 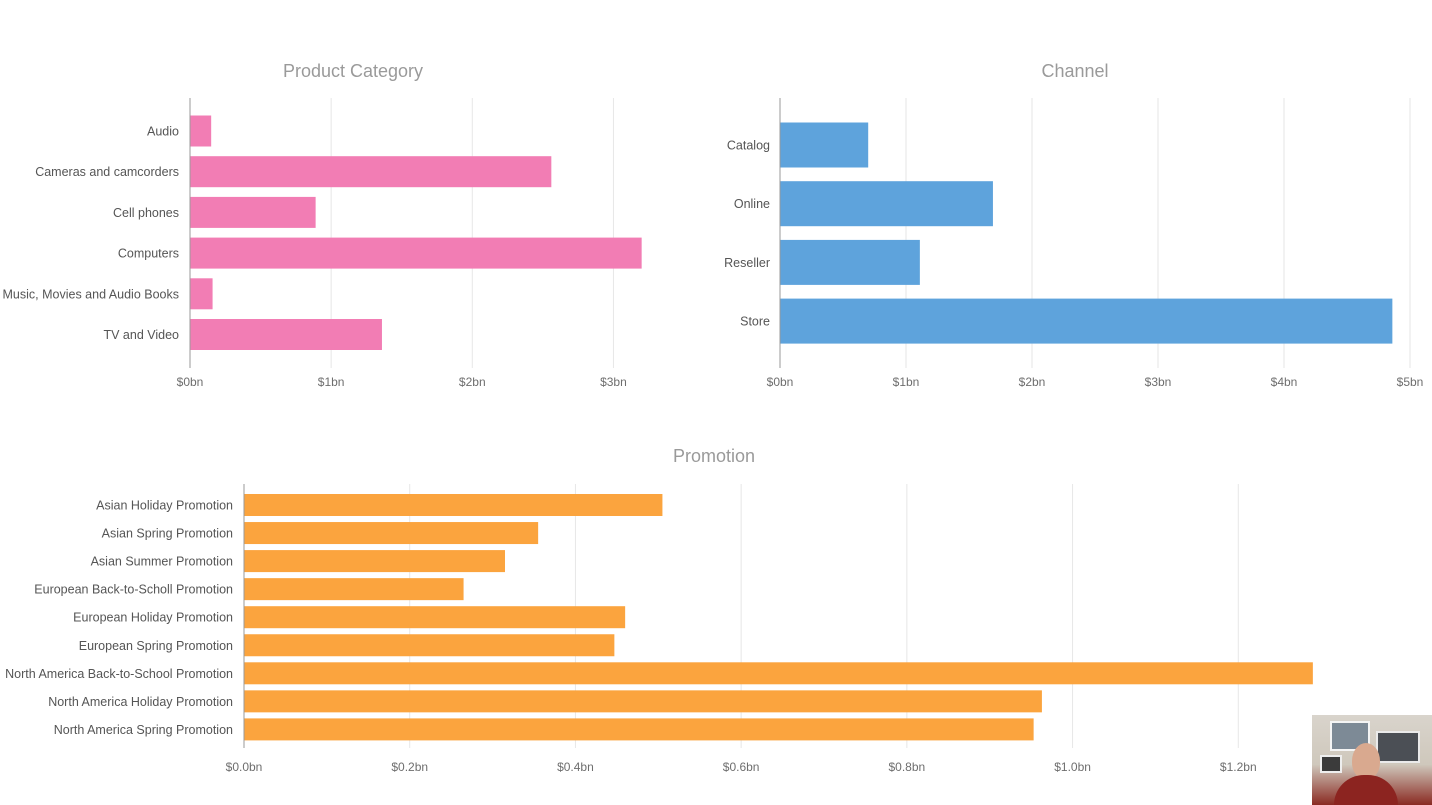 I want to click on category-label: European Back-to-Scholl Promotion, so click(x=133, y=590).